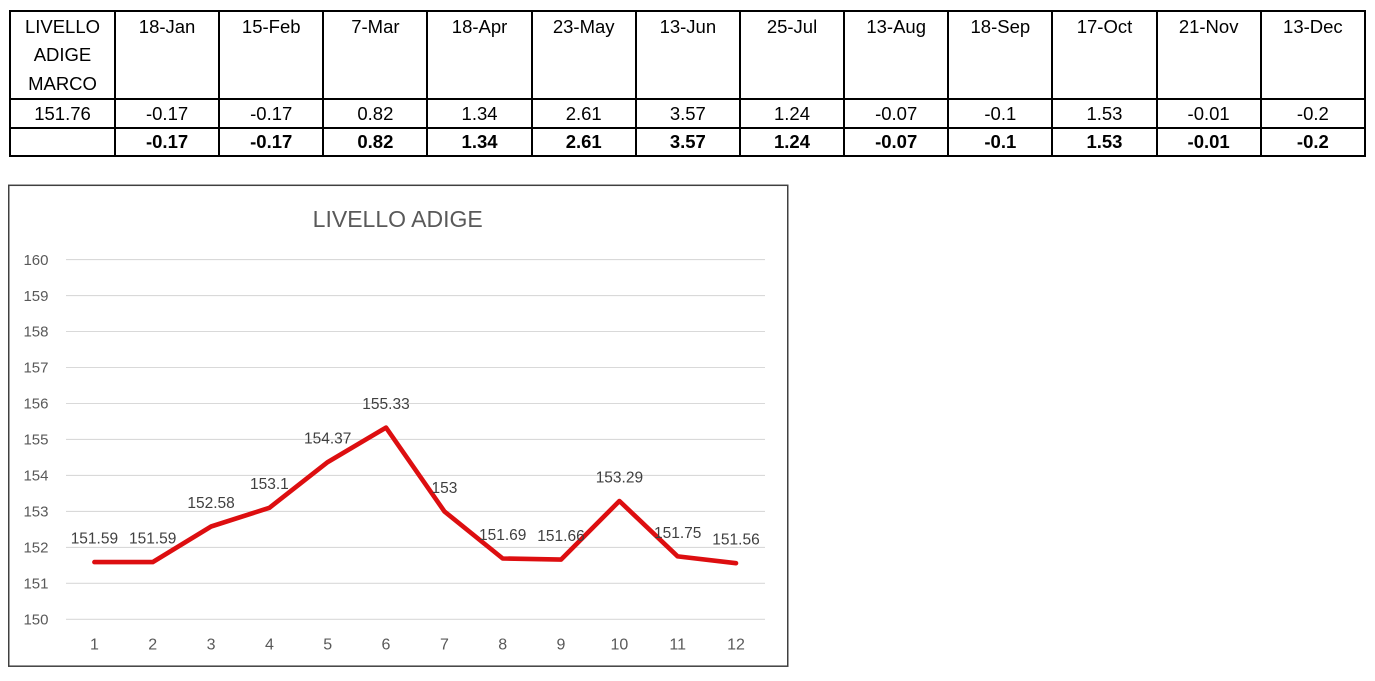 Image resolution: width=1375 pixels, height=681 pixels. What do you see at coordinates (677, 533) in the screenshot?
I see `svg-text: 151.75` at bounding box center [677, 533].